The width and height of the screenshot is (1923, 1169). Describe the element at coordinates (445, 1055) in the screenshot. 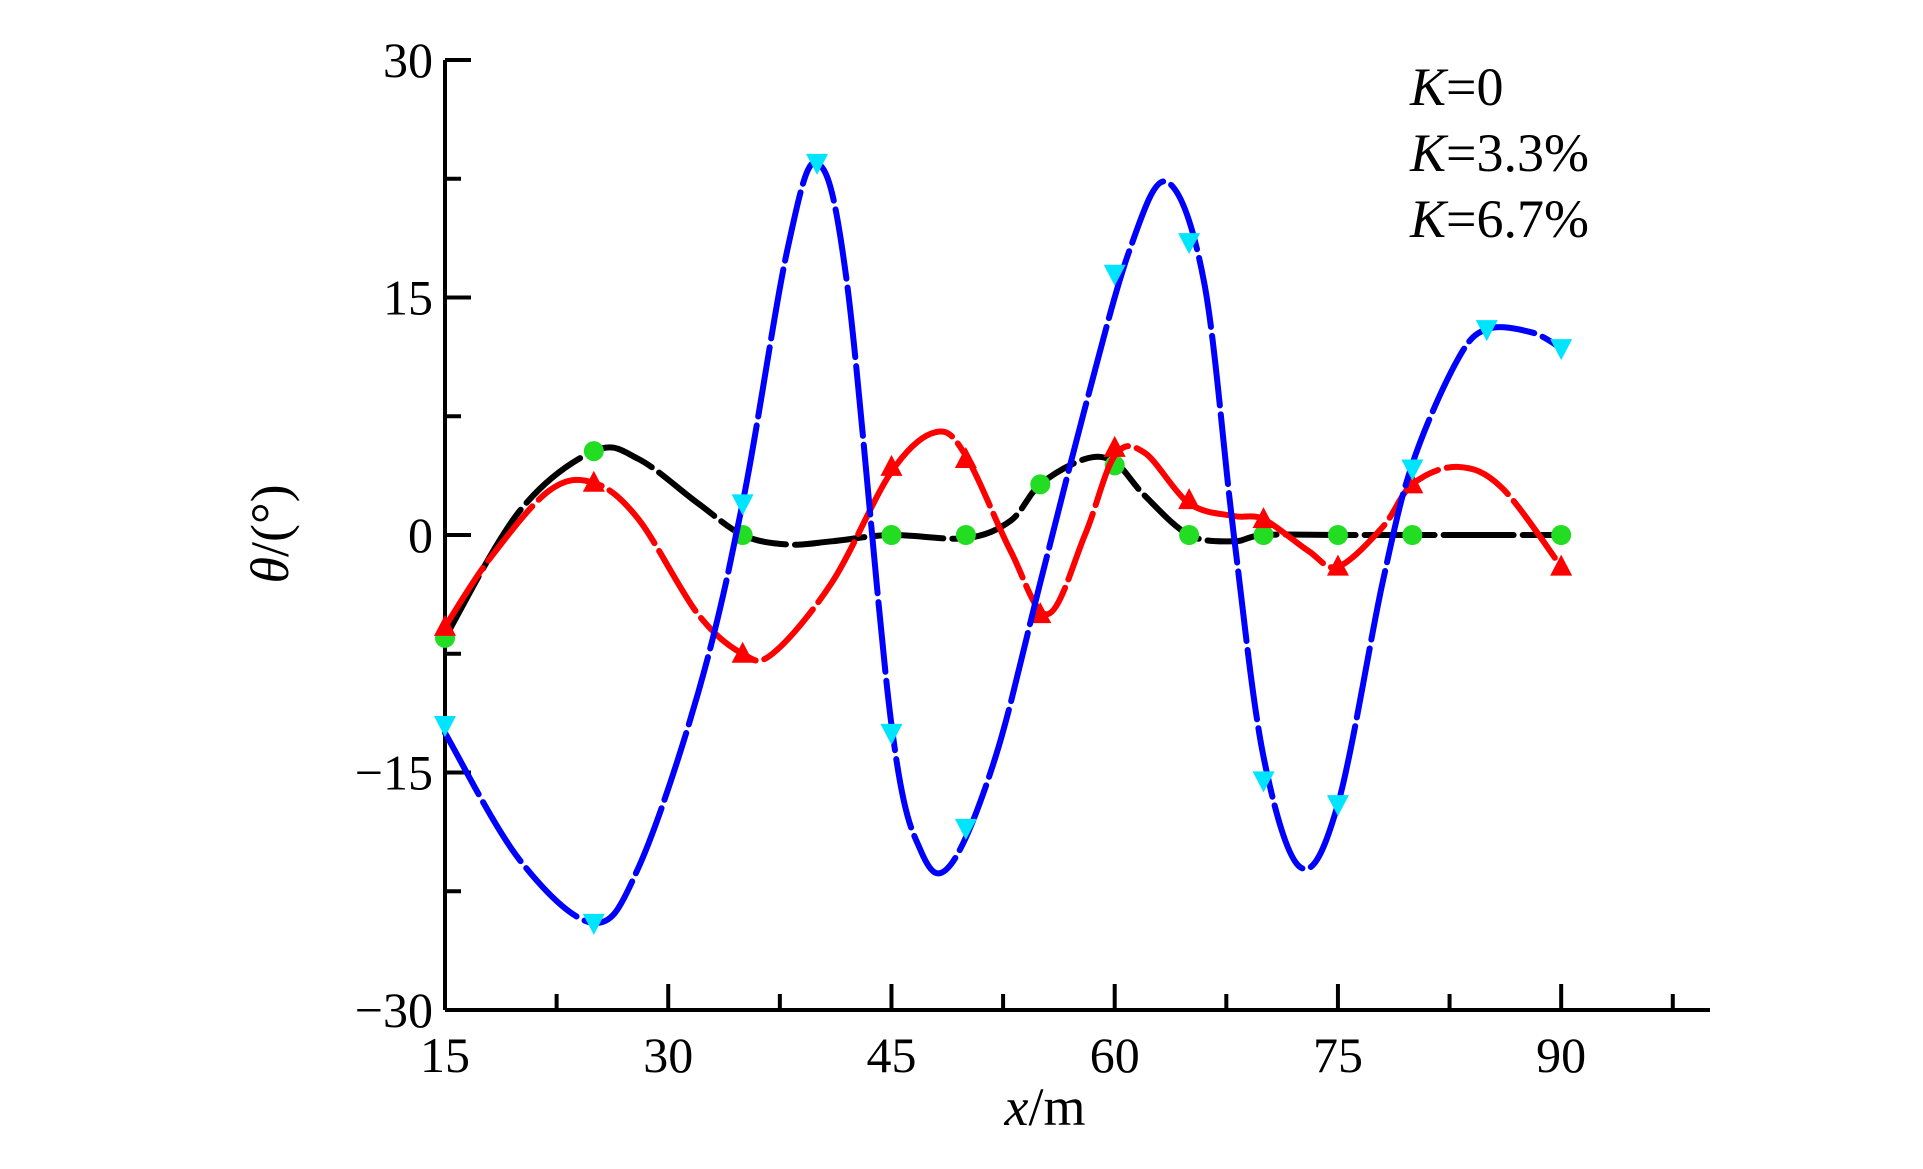

I see `x-tick-label: 15` at that location.